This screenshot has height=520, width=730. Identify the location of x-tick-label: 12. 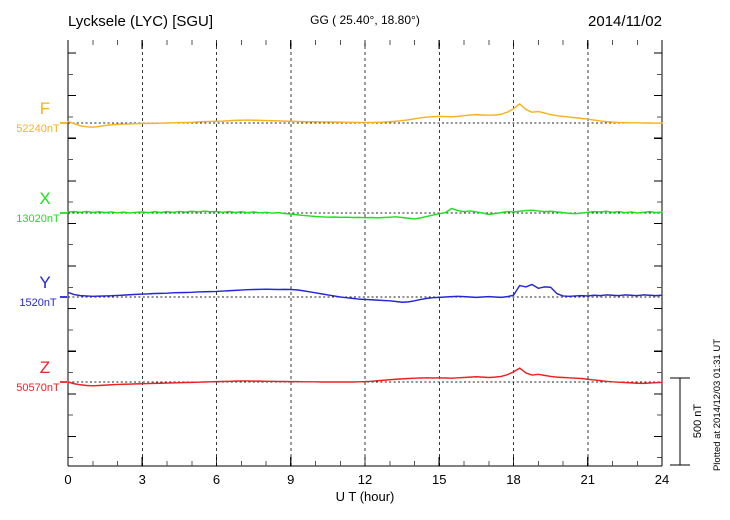
(365, 479).